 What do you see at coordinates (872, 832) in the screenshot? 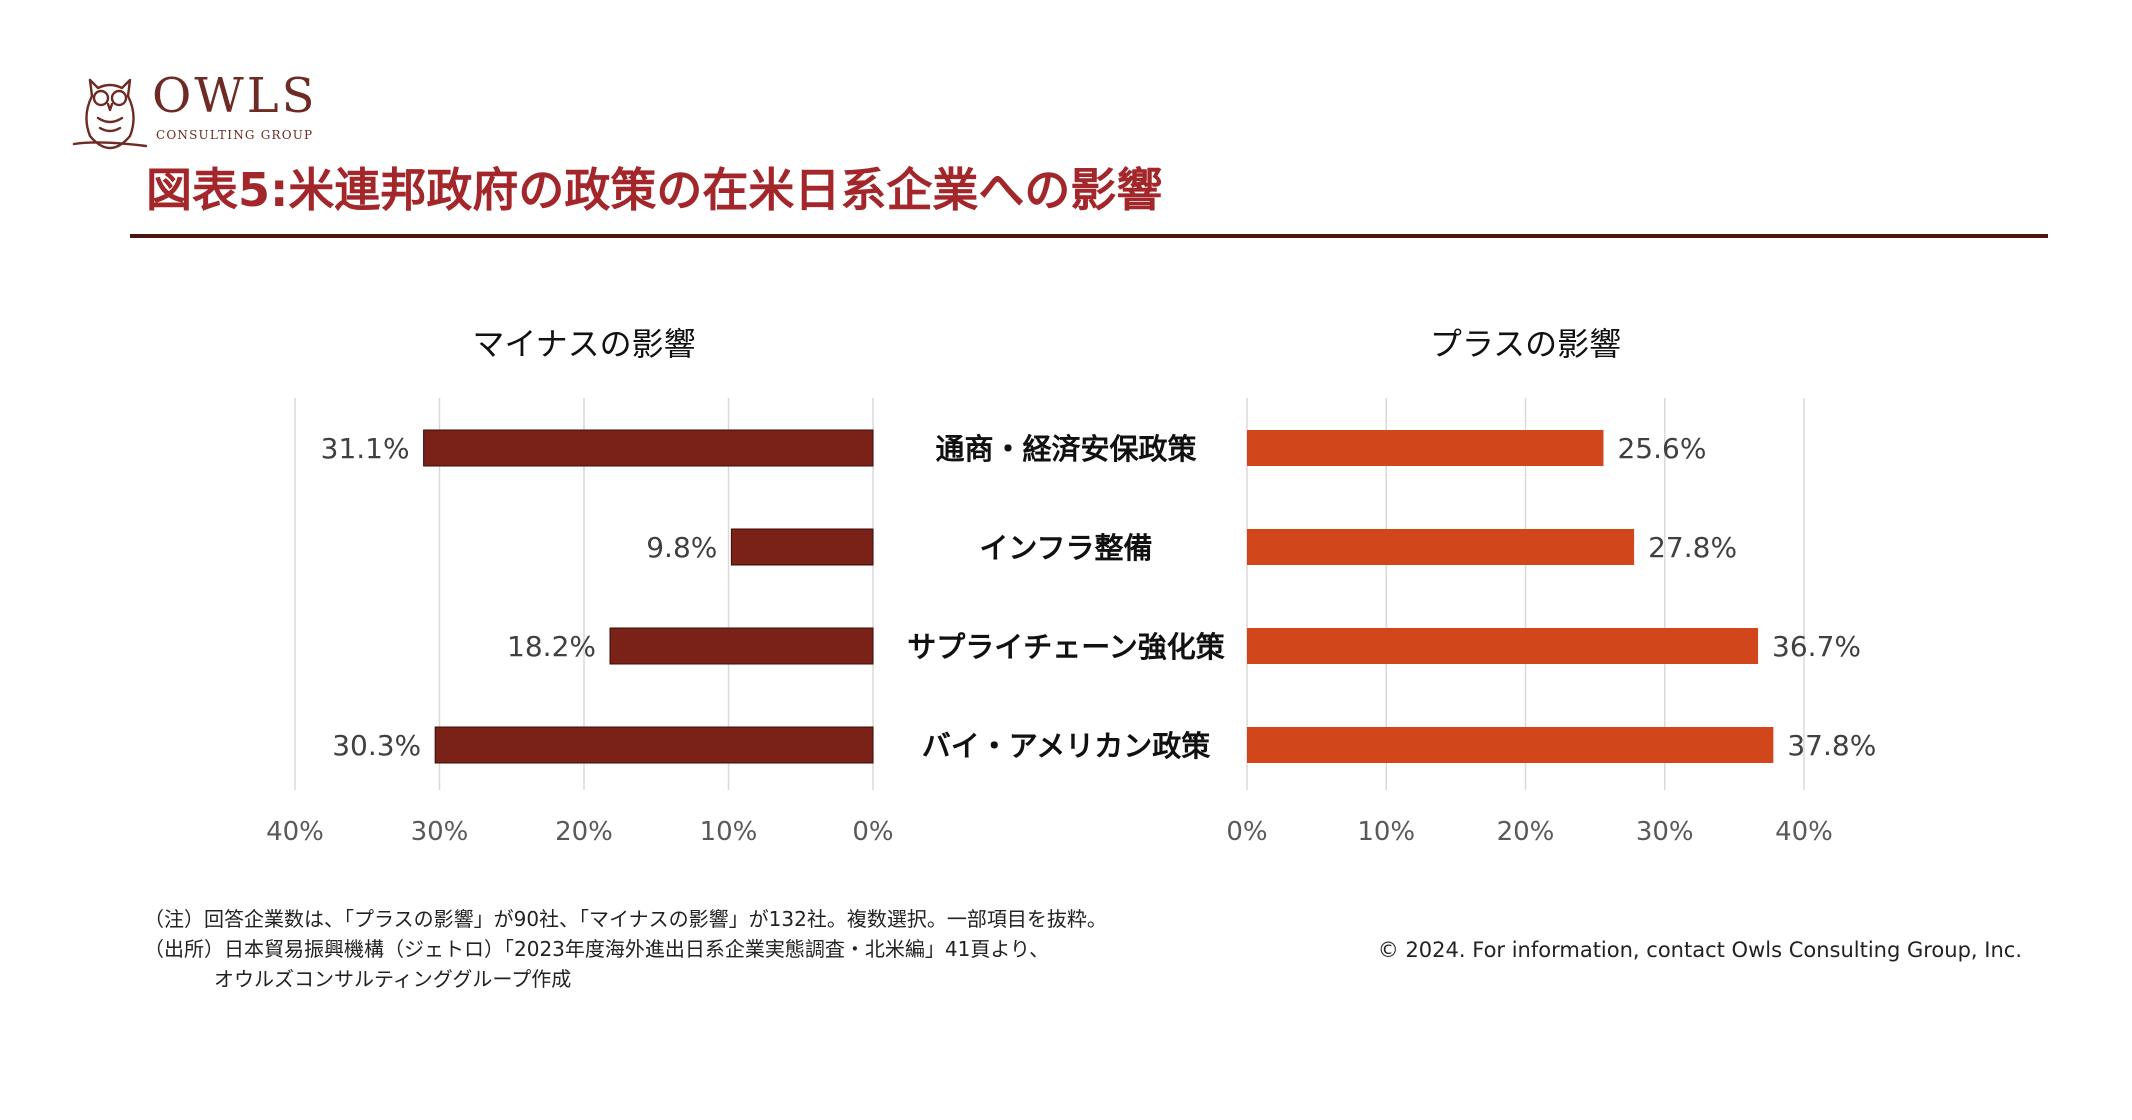
I see `left-tick-label: 0%` at bounding box center [872, 832].